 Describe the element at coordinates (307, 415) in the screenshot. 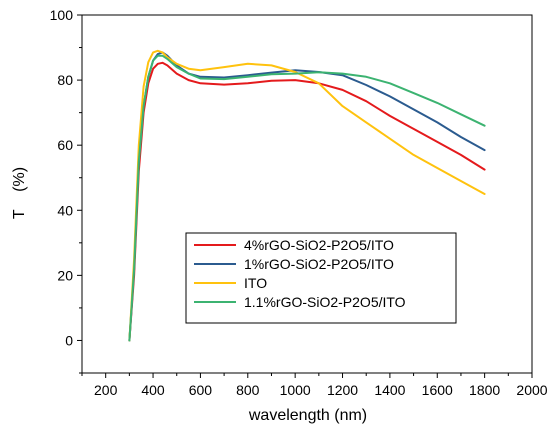

I see `x-axis-title: wavelength (nm)` at that location.